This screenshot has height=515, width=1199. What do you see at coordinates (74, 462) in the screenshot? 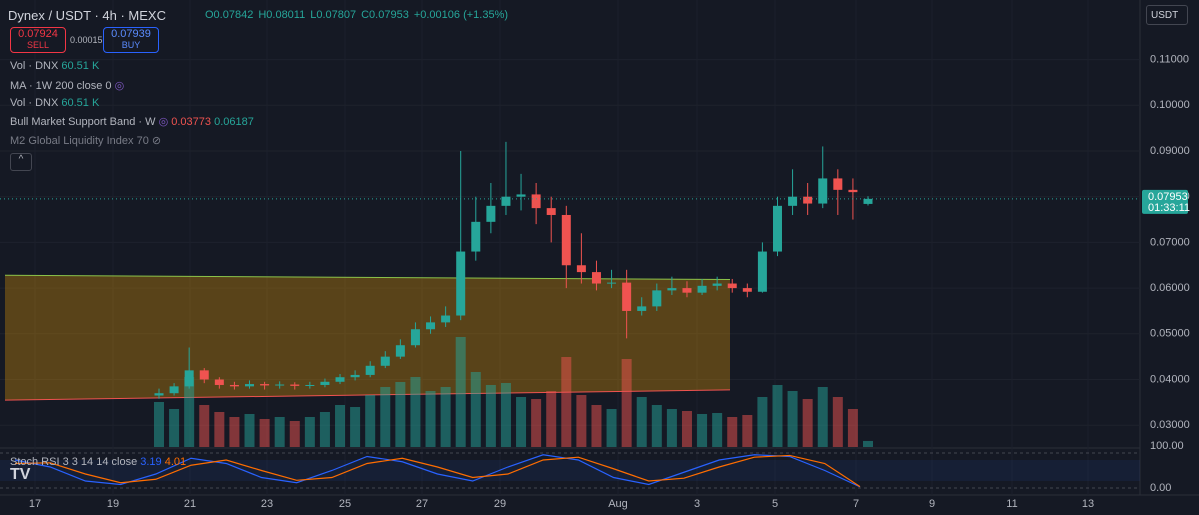
I see `indicator-name: Stoch RSI 3 3 14 14 close` at bounding box center [74, 462].